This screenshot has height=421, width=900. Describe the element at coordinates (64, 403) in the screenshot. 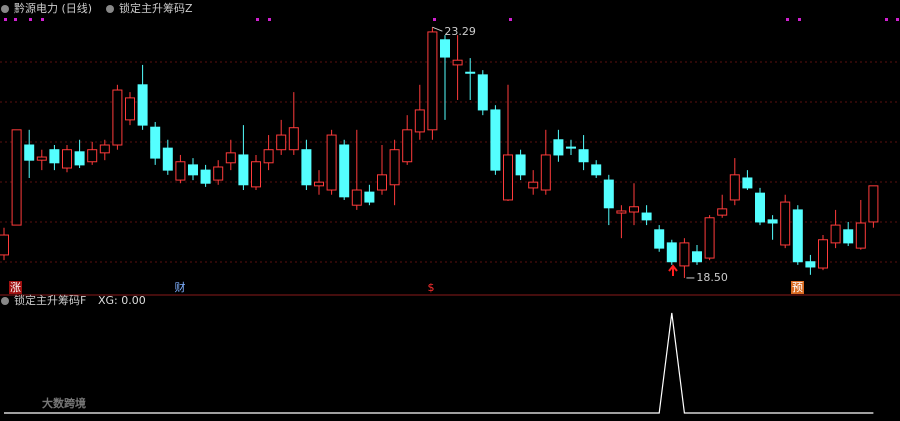

I see `watermark: 大数跨境` at that location.